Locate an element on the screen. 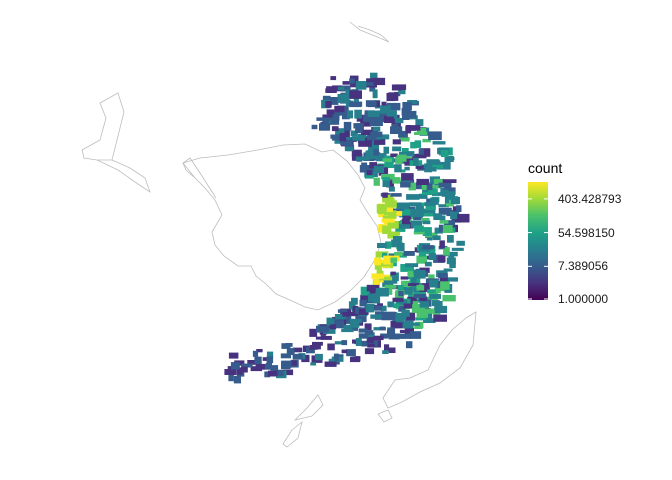 The image size is (672, 480). legend-label: 7.389056 is located at coordinates (583, 266).